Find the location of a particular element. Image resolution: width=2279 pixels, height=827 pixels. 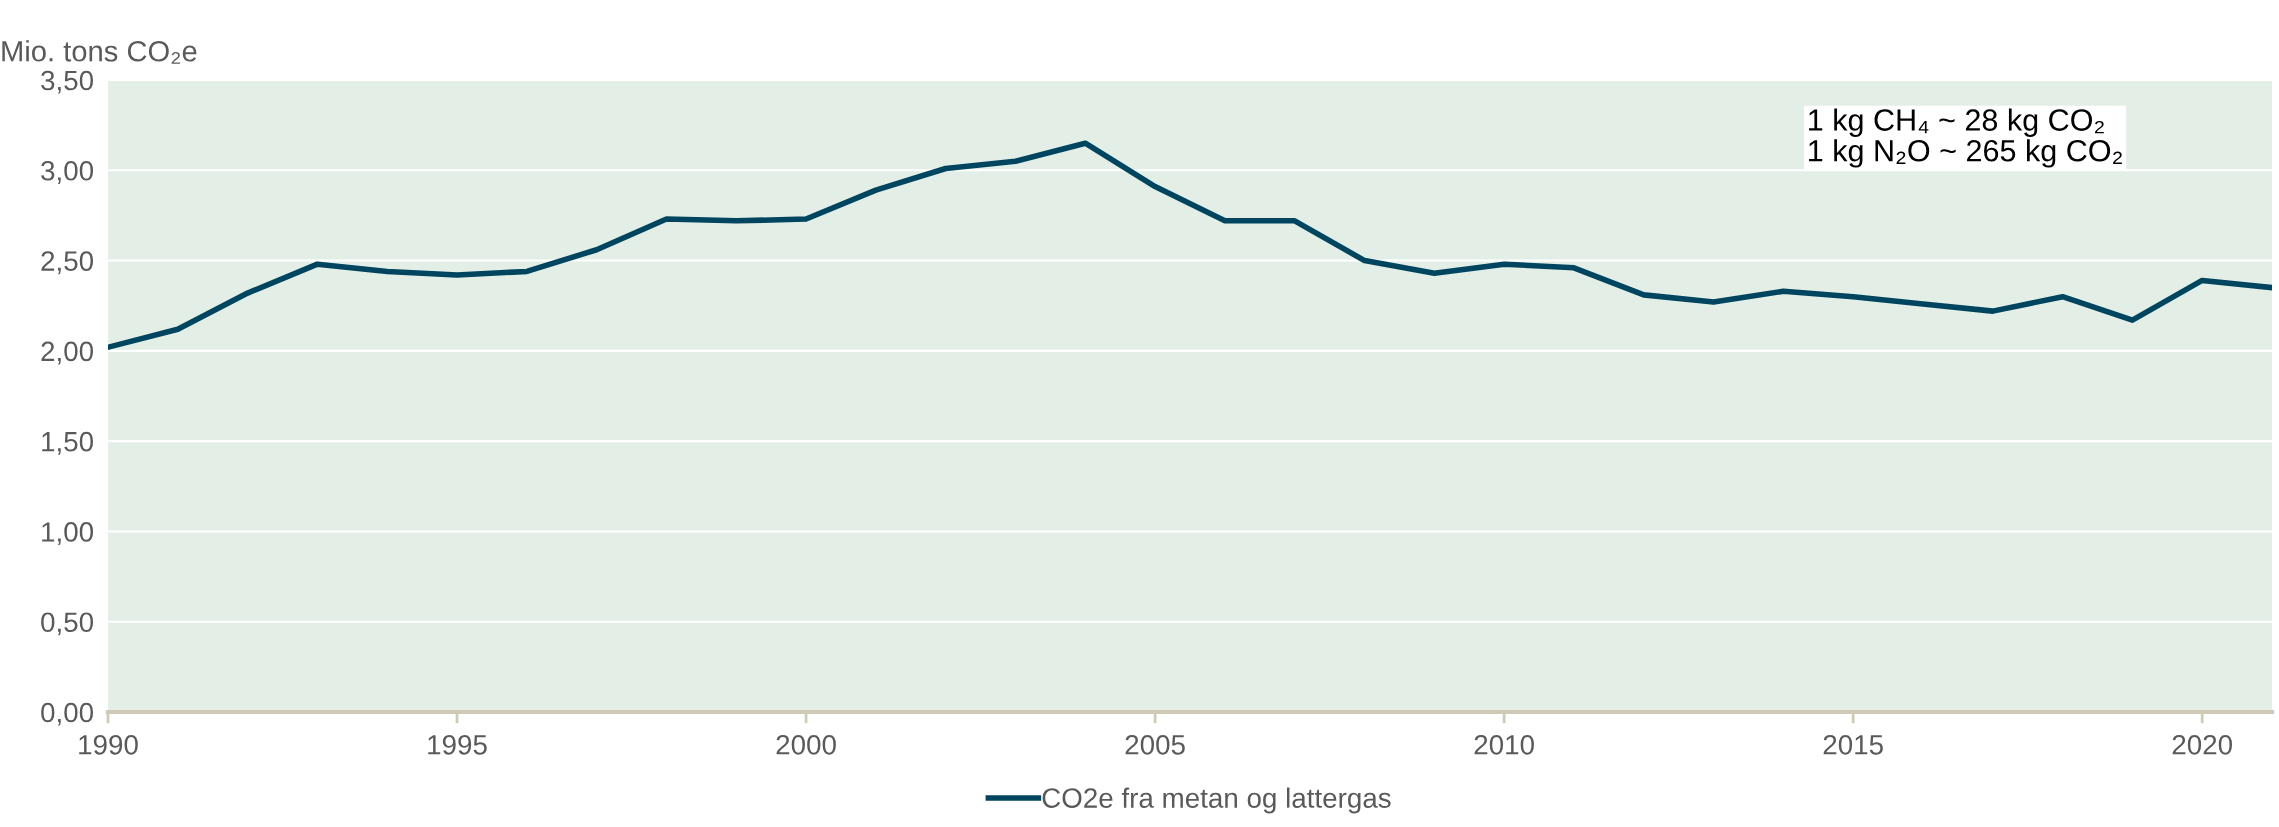

x-tick-label: 1995 is located at coordinates (457, 744).